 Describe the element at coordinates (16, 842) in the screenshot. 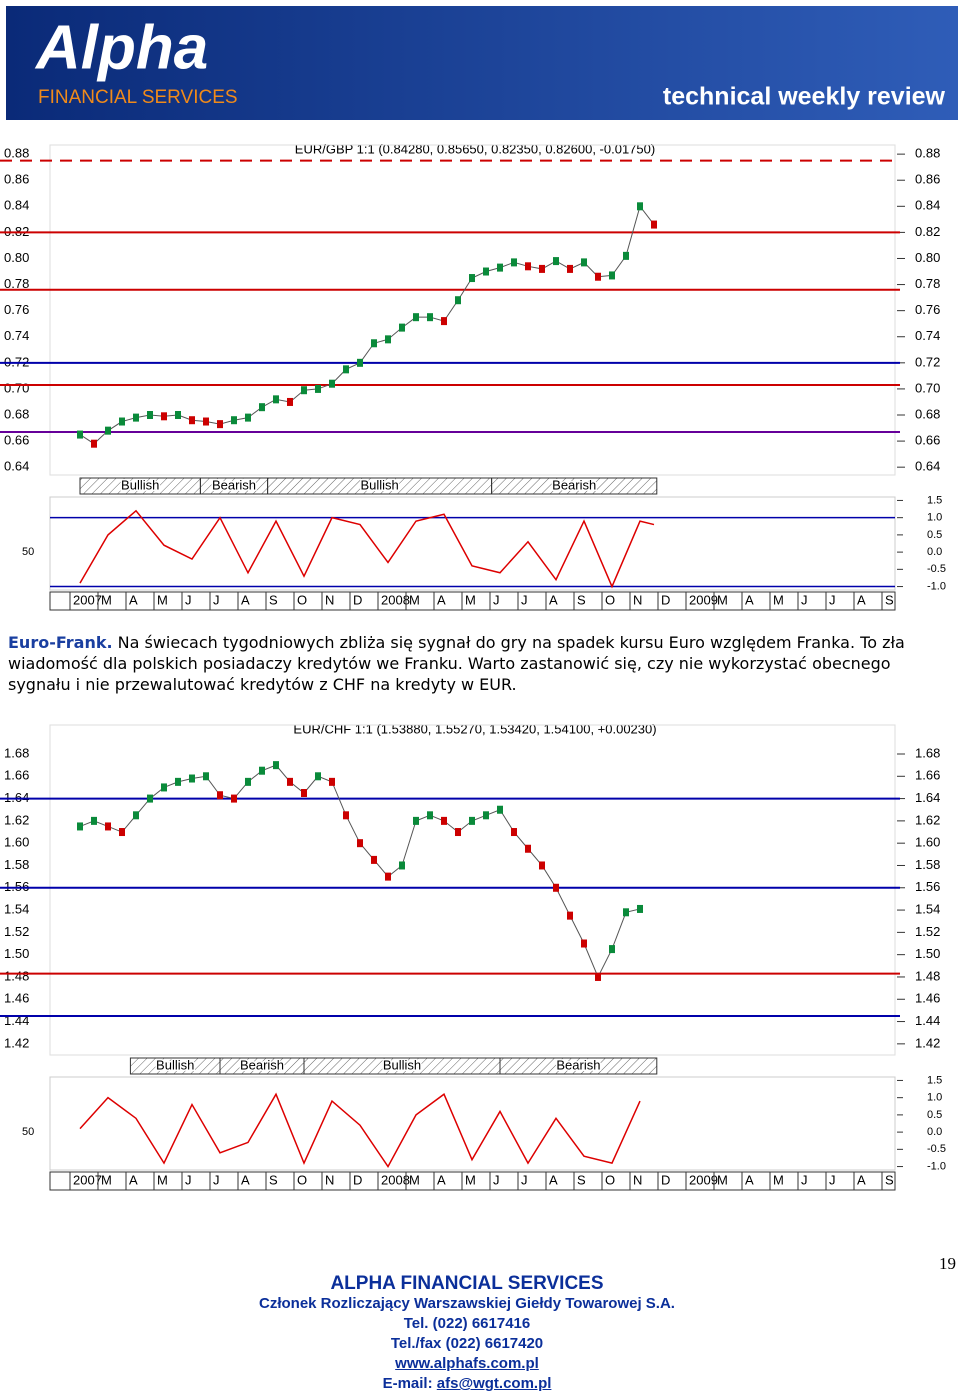

I see `y-tick-label: 1.60` at that location.